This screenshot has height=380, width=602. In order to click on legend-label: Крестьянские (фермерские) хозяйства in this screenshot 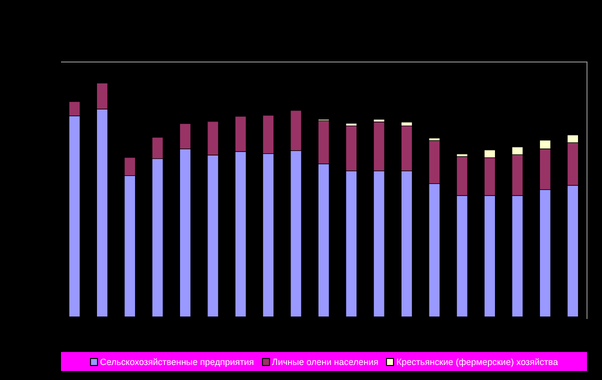, I will do `click(477, 361)`.